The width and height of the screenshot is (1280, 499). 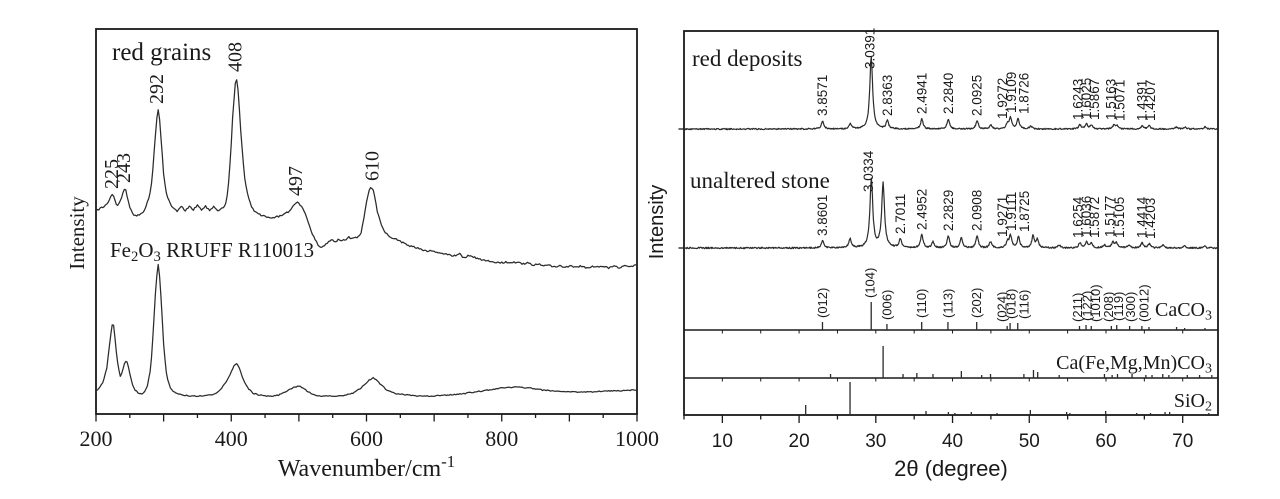 What do you see at coordinates (1077, 217) in the screenshot?
I see `d-spacing-label: 1.6254` at bounding box center [1077, 217].